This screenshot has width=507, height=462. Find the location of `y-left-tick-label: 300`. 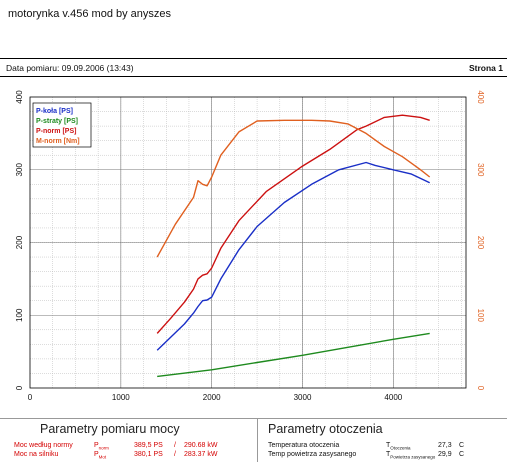

y-left-tick-label: 300 is located at coordinates (19, 170).